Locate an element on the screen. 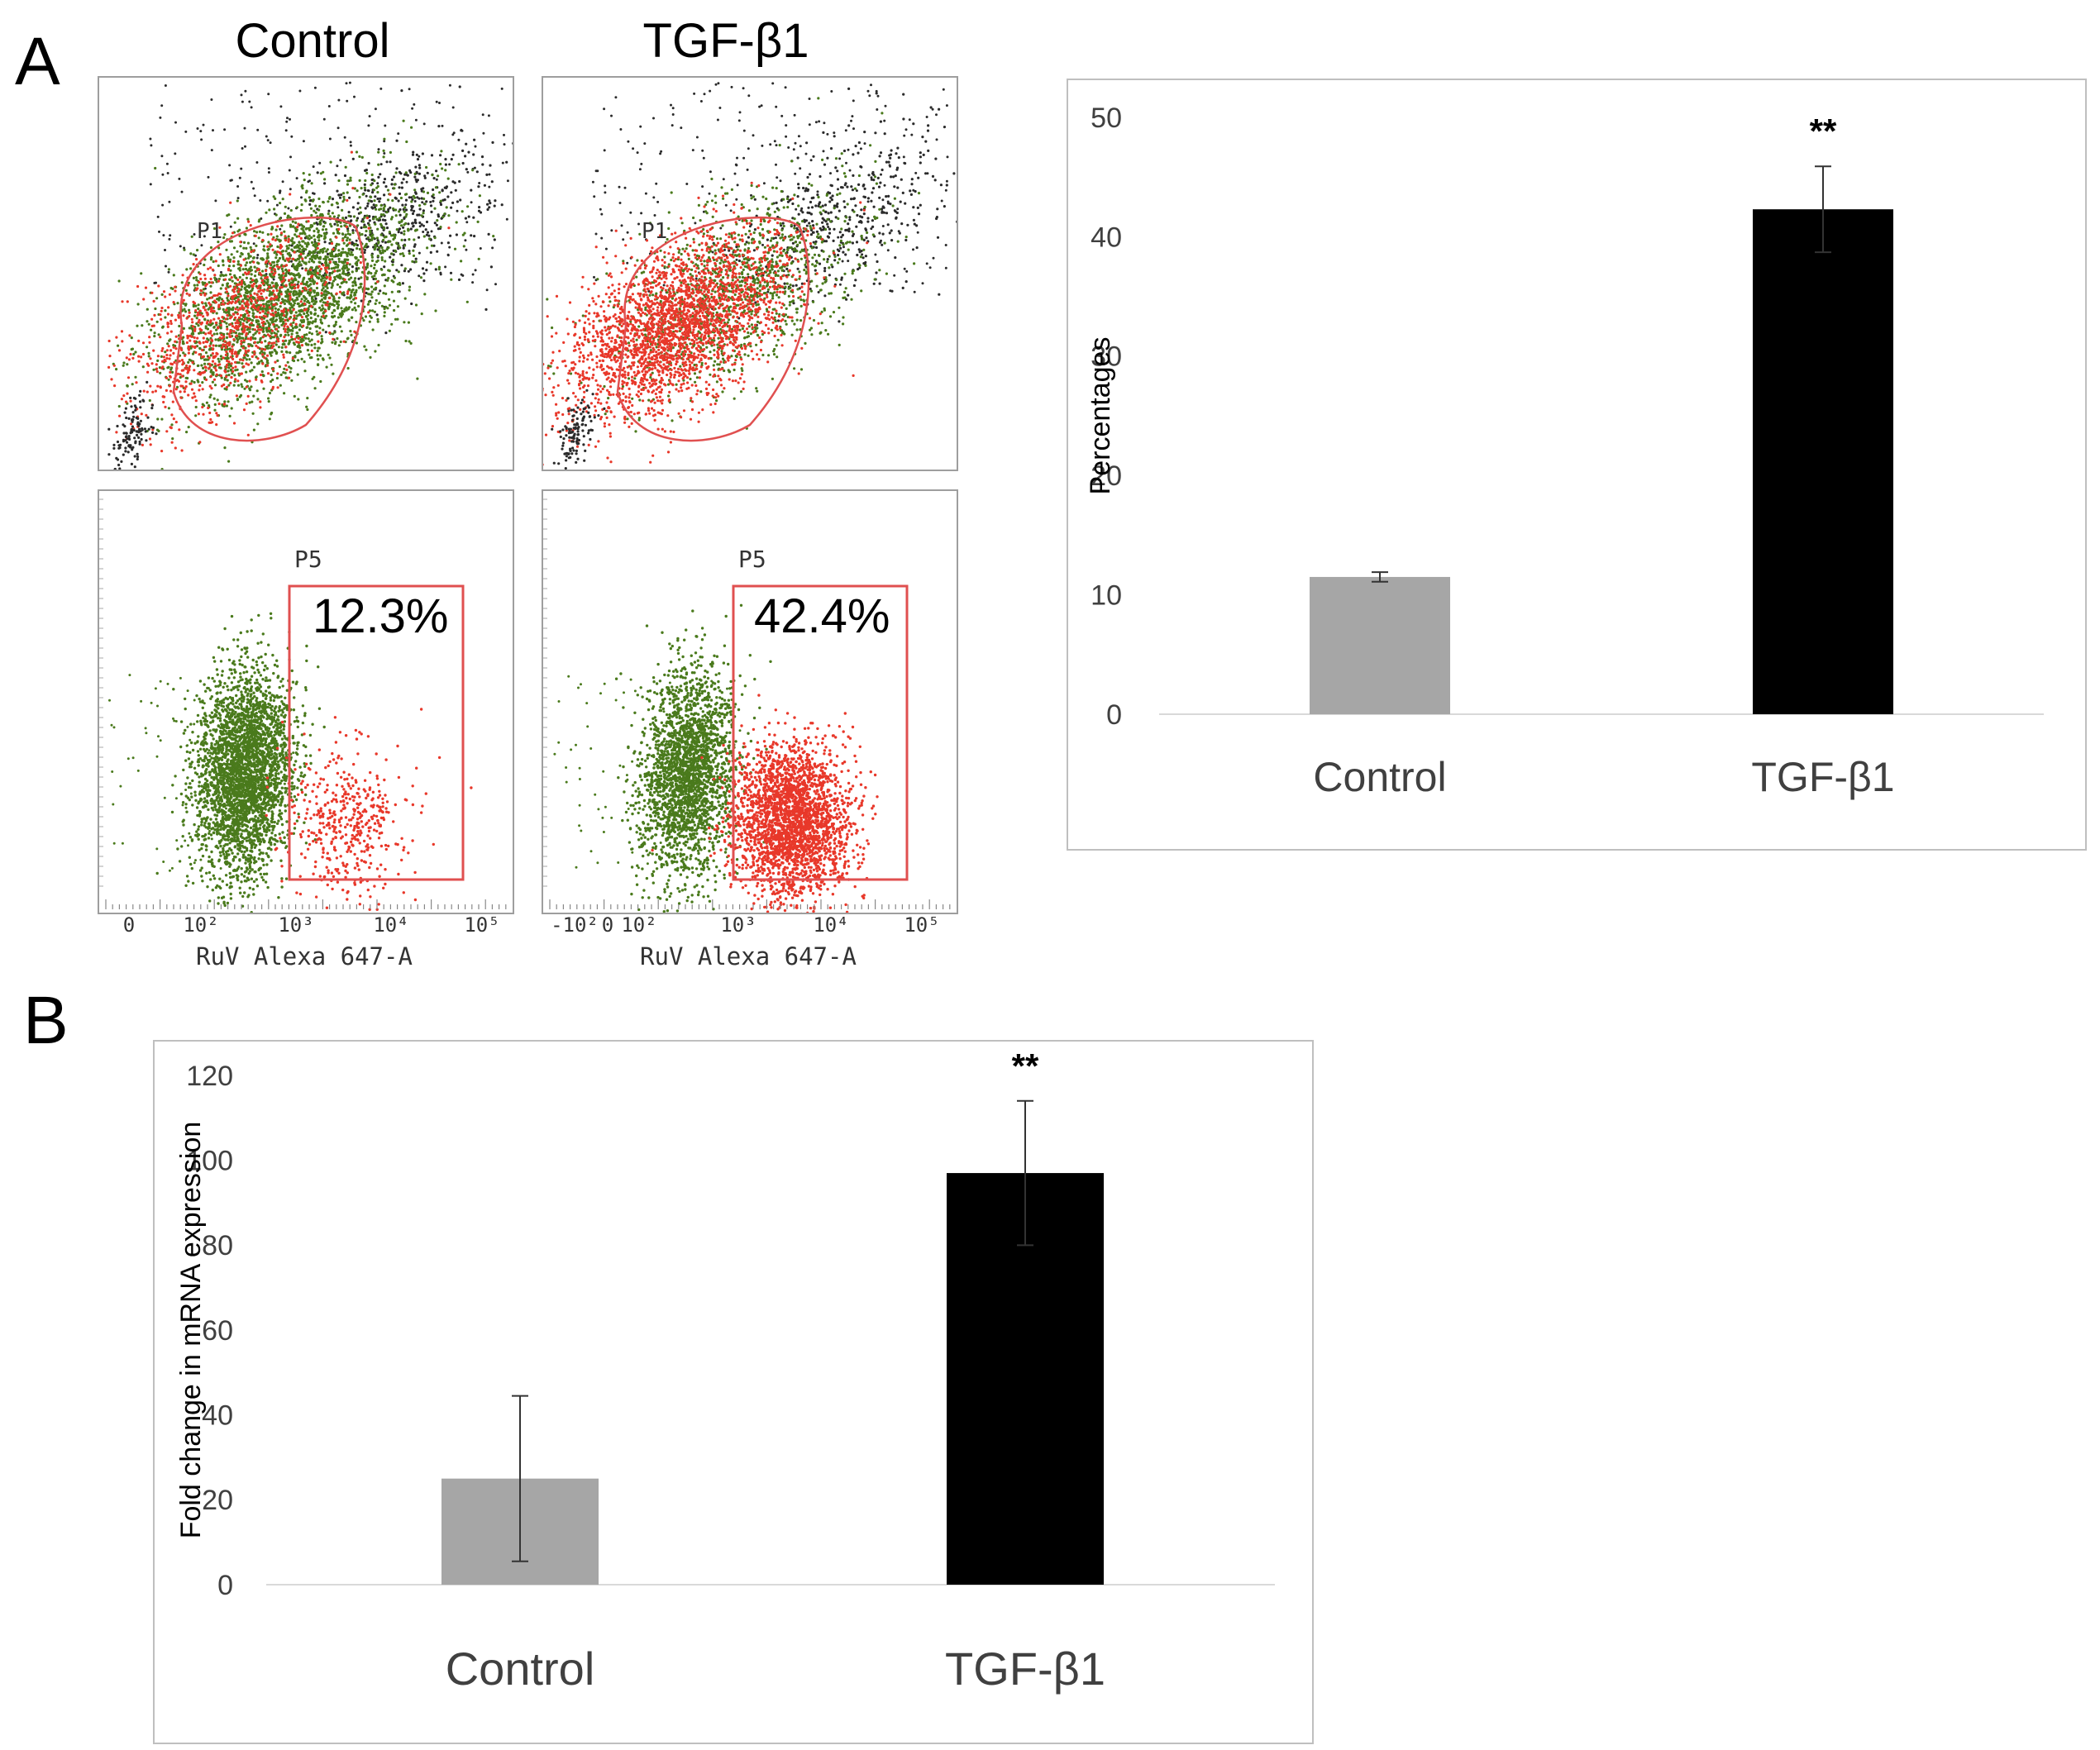  y-tick-label: 80 is located at coordinates (217, 1246).